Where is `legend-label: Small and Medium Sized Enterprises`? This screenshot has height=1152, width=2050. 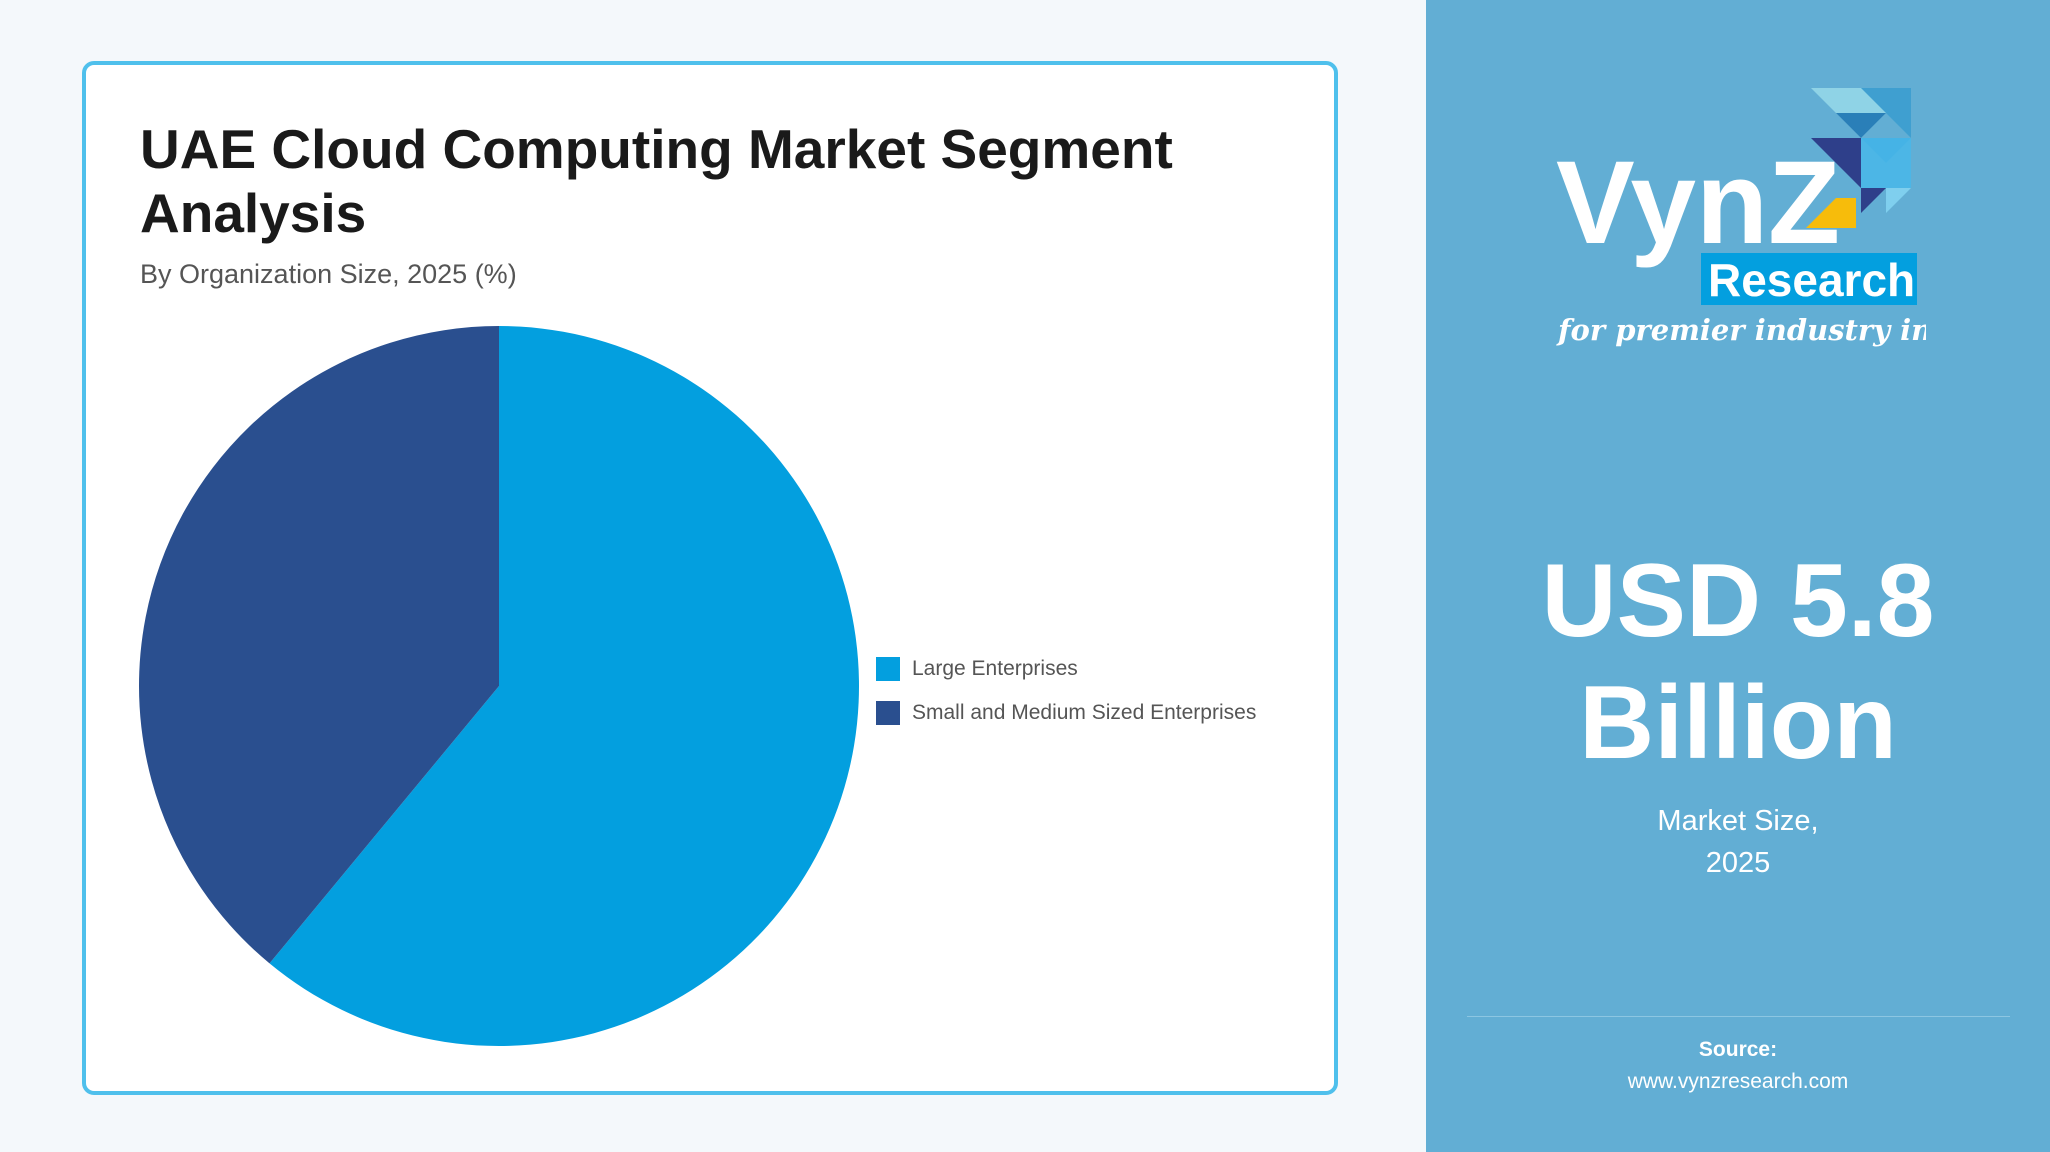 legend-label: Small and Medium Sized Enterprises is located at coordinates (1084, 712).